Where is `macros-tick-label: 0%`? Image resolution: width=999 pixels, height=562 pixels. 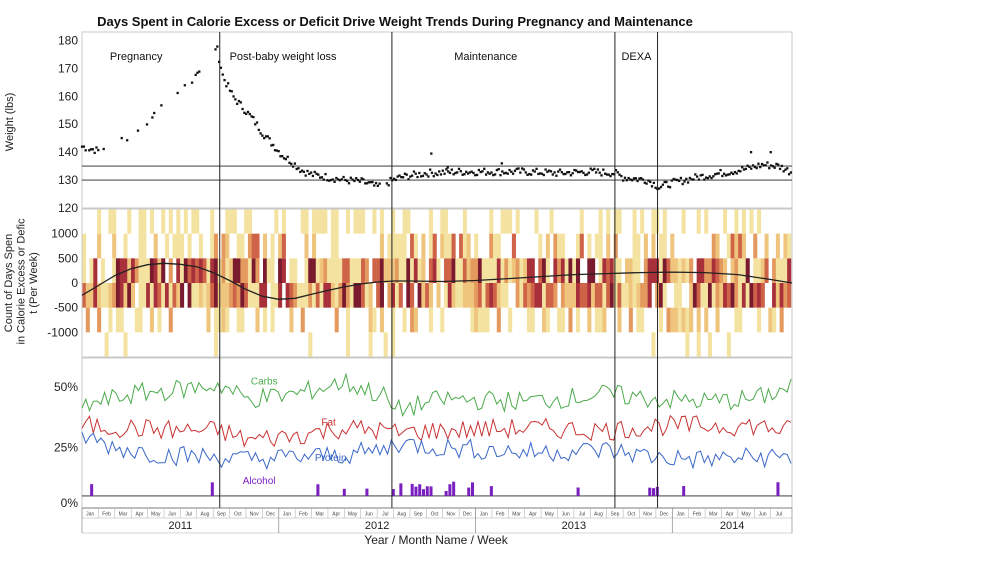 macros-tick-label: 0% is located at coordinates (70, 503).